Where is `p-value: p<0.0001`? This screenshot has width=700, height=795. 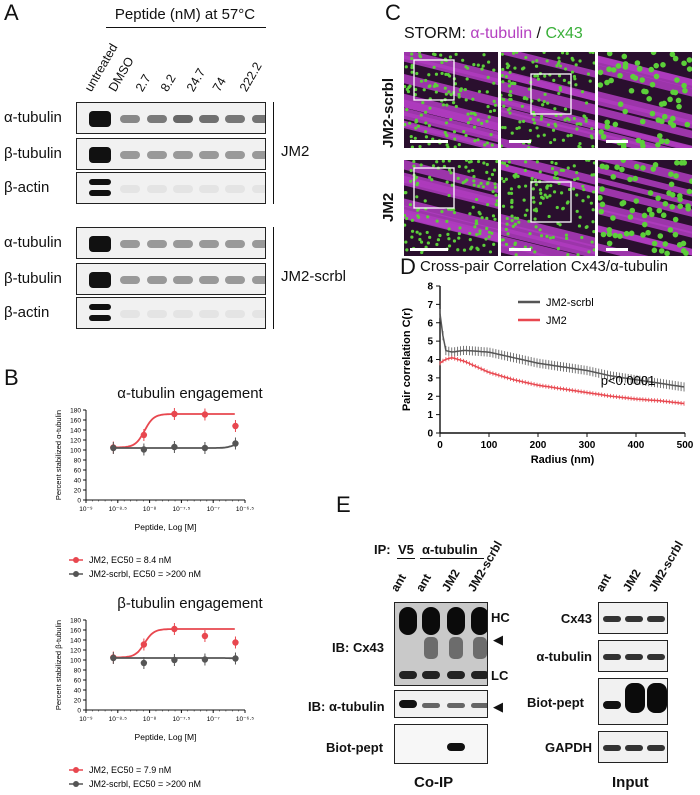
p-value: p<0.0001 is located at coordinates (628, 380).